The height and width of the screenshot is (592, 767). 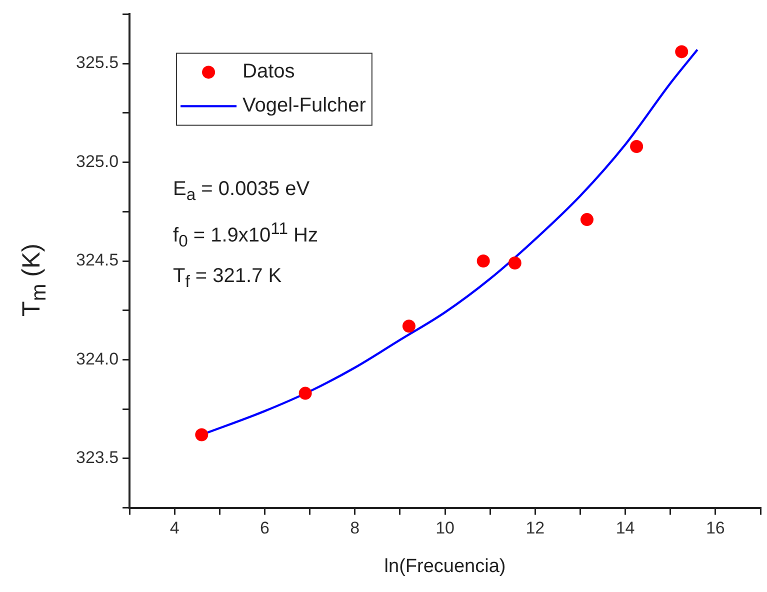 I want to click on legend-label: Vogel-Fulcher, so click(x=304, y=105).